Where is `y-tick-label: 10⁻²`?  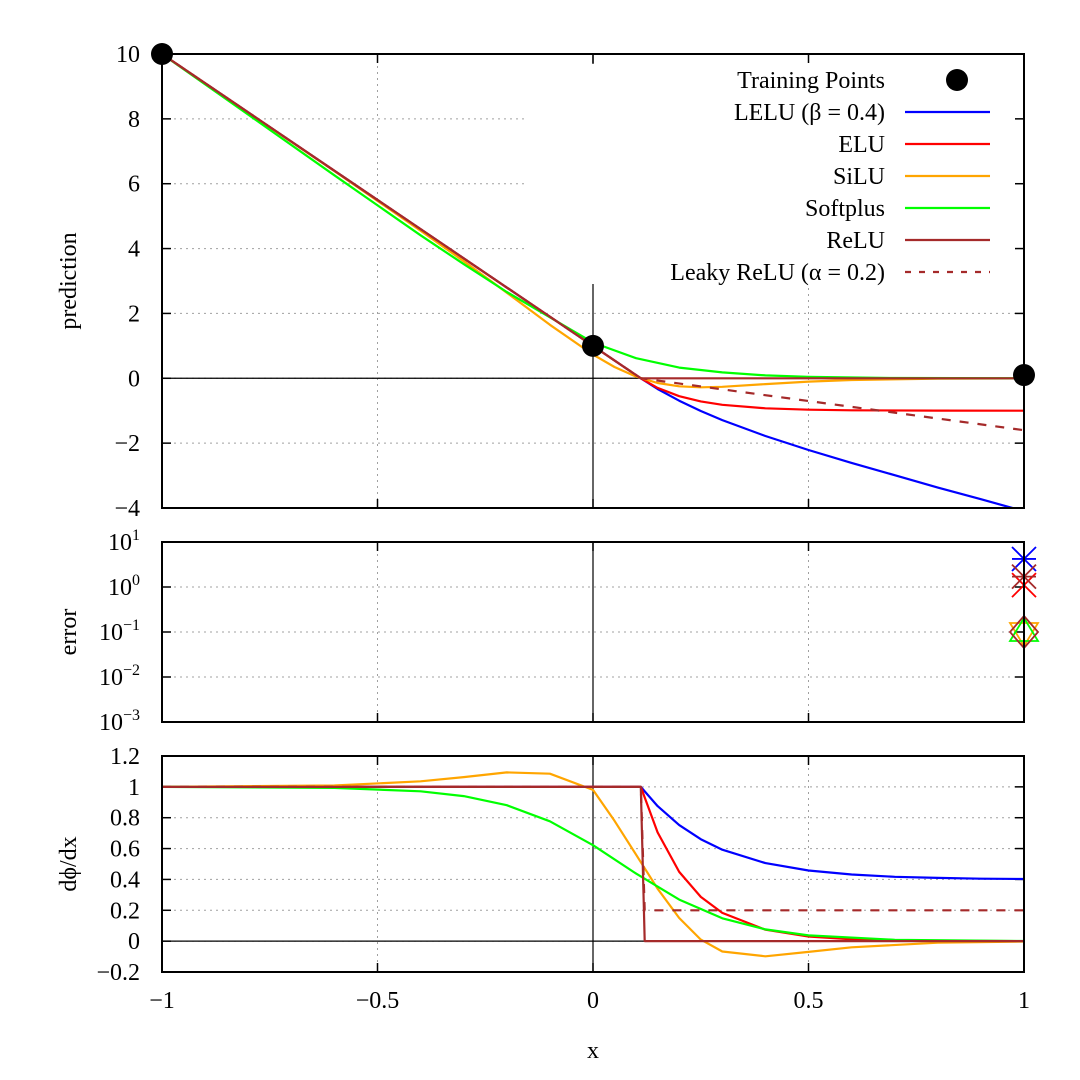 y-tick-label: 10⁻² is located at coordinates (119, 676).